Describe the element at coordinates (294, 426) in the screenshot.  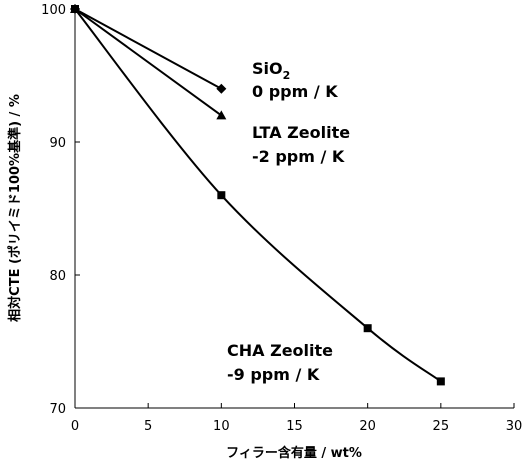
I see `x-tick-label: 15` at that location.